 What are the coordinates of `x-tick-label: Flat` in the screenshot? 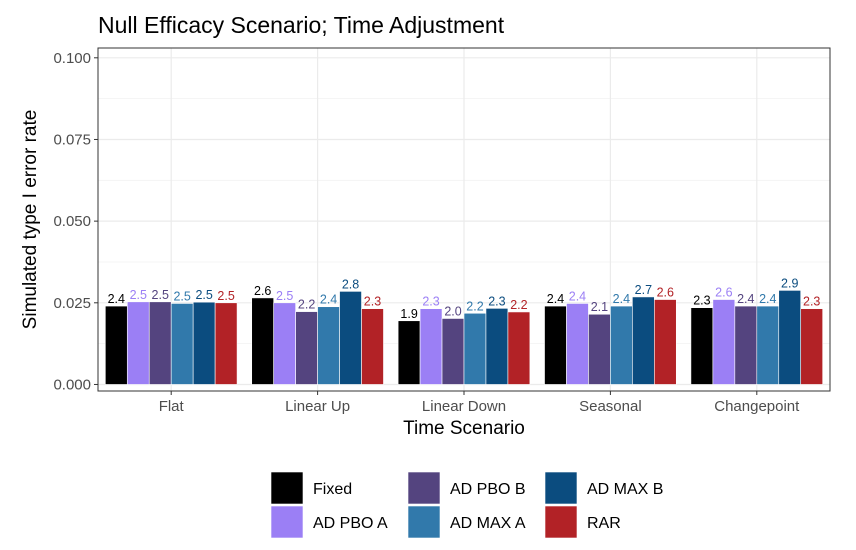 It's located at (172, 406).